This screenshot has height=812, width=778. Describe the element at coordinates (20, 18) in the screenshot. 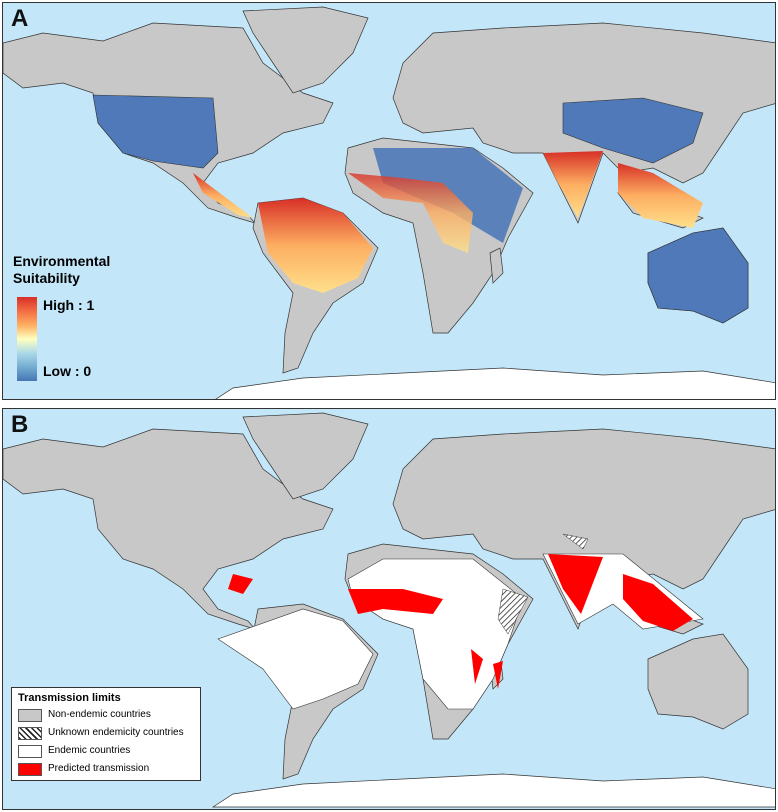

I see `panel-label: A` at that location.